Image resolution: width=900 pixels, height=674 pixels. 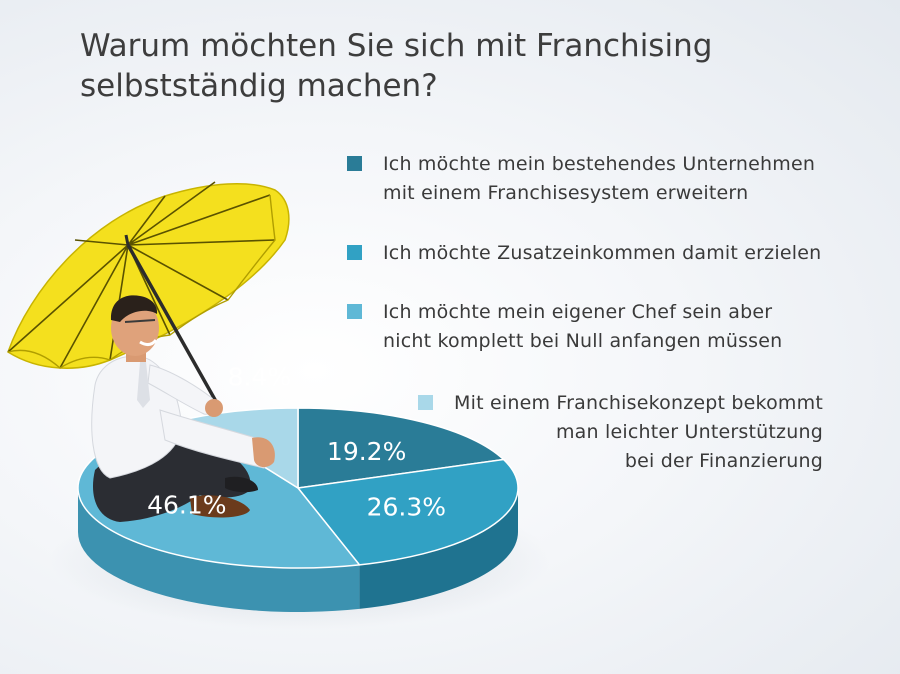 What do you see at coordinates (259, 86) in the screenshot?
I see `chart-title-line-2: selbstständig machen?` at bounding box center [259, 86].